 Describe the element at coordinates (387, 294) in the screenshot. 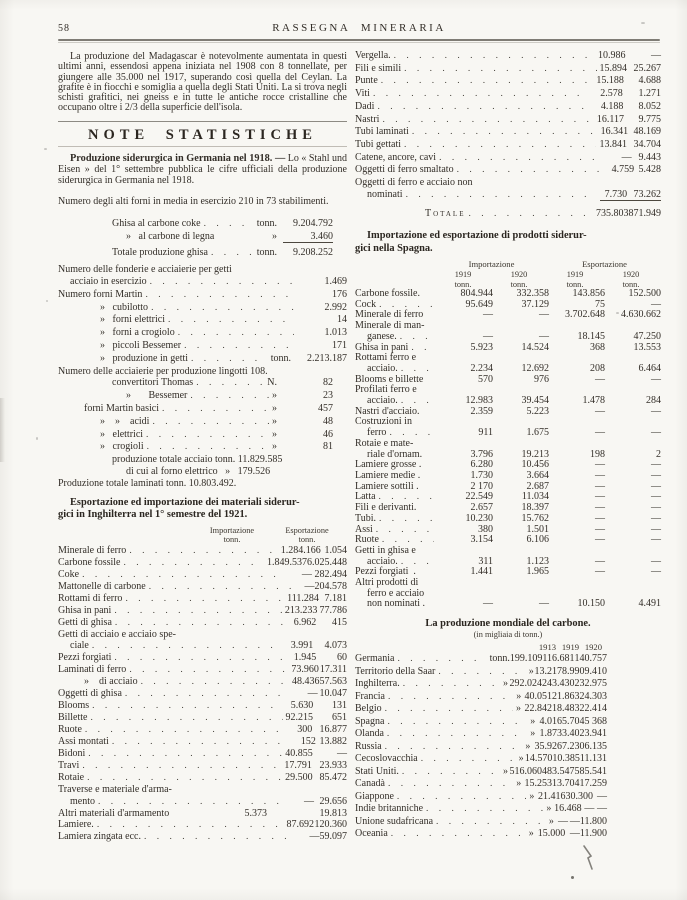

I see `row-label: Carbone fossile.` at that location.